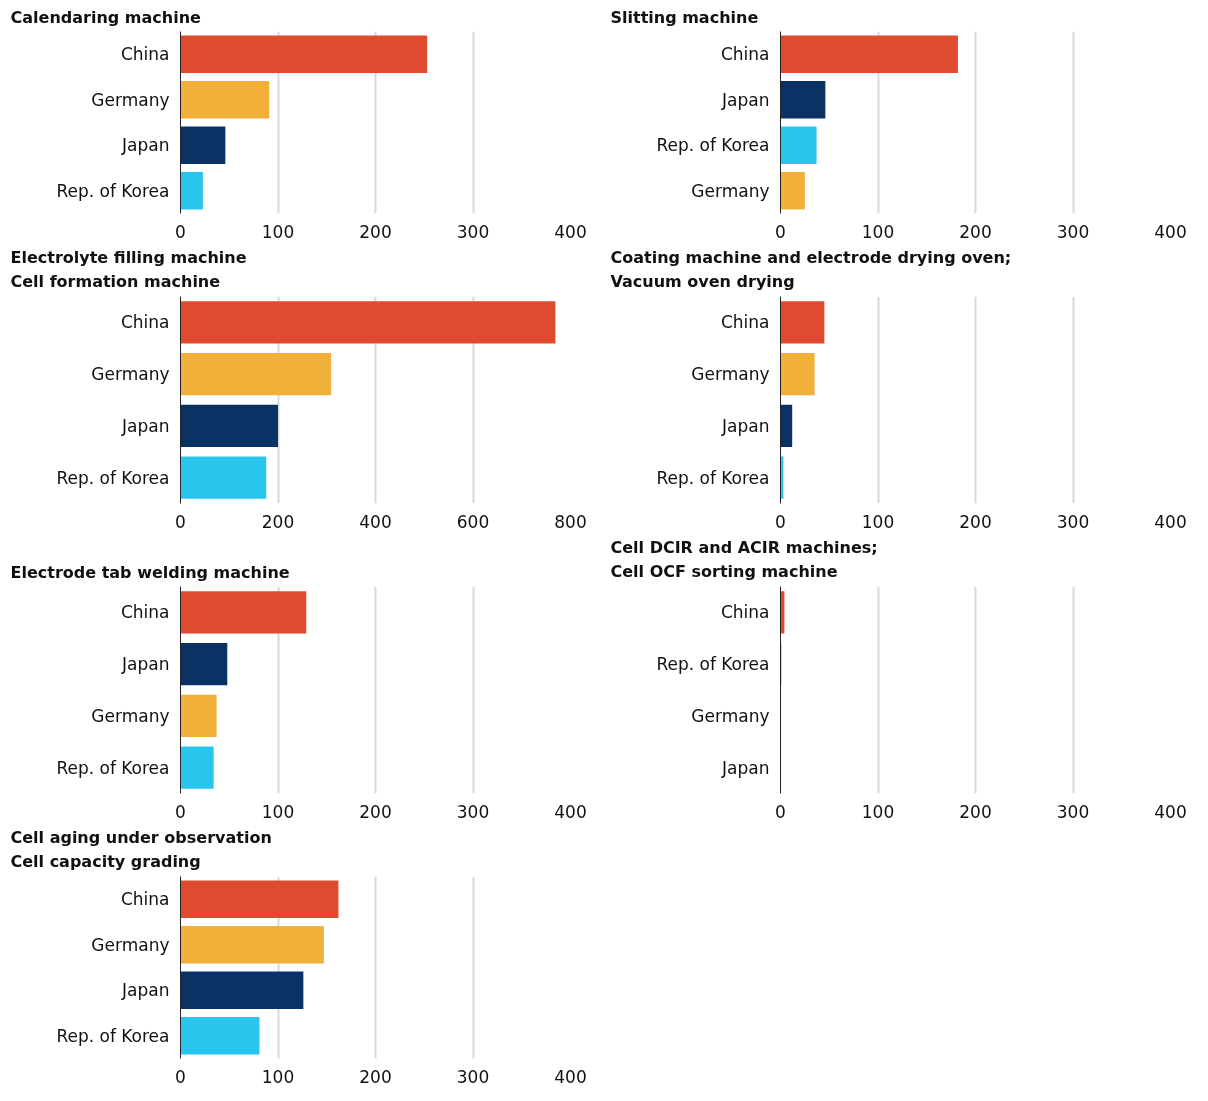  I want to click on x-tick-label: 800, so click(570, 521).